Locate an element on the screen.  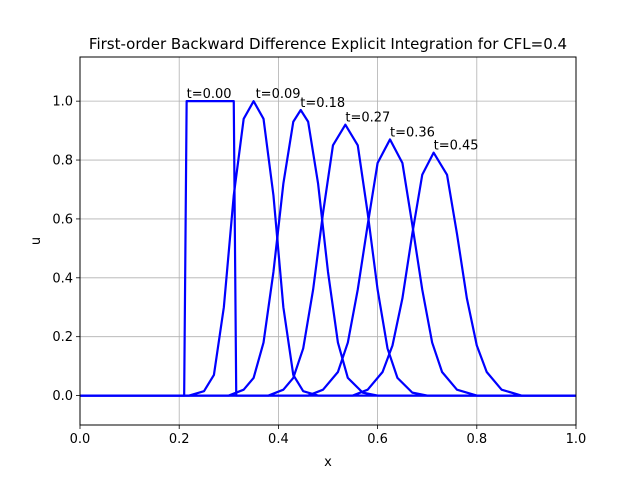
x-tick-label: 0.2 is located at coordinates (179, 439).